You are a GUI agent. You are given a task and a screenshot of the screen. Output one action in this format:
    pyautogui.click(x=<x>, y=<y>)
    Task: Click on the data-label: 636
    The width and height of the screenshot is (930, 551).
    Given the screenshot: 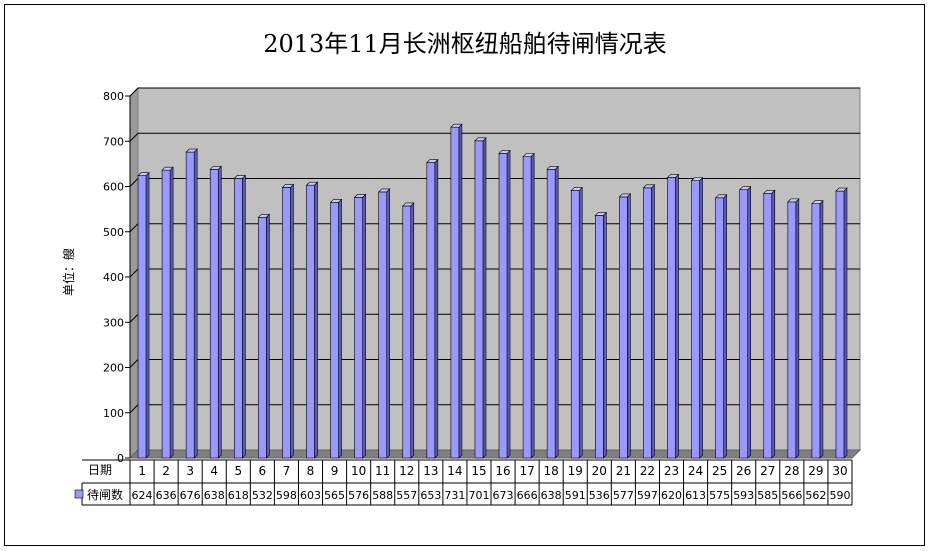 What is the action you would take?
    pyautogui.click(x=166, y=495)
    